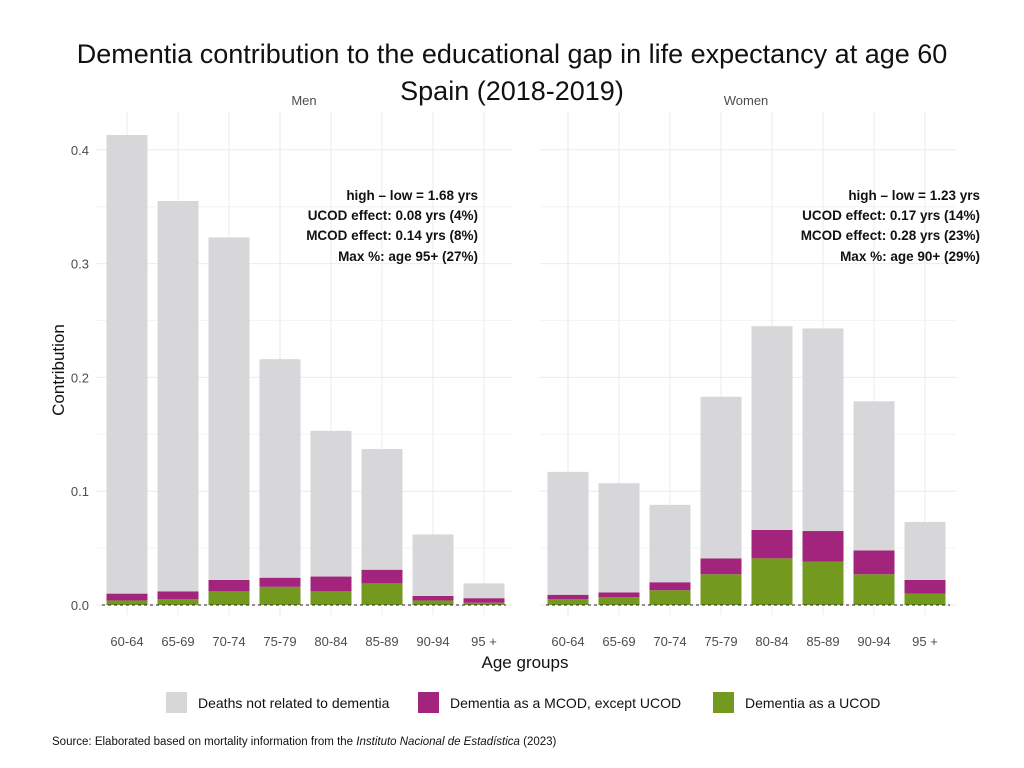 The image size is (1024, 768). What do you see at coordinates (80, 377) in the screenshot?
I see `y-tick-label: 0.2` at bounding box center [80, 377].